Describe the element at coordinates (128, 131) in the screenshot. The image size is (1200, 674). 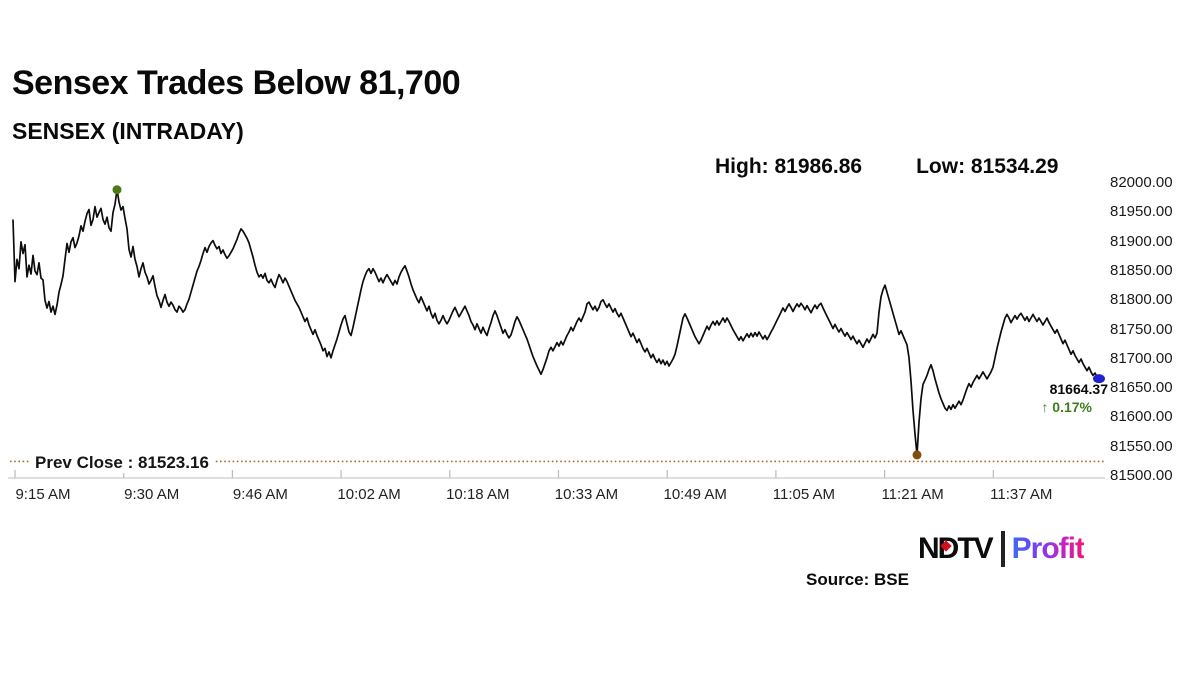
I see `chart-subtitle: SENSEX (INTRADAY)` at that location.